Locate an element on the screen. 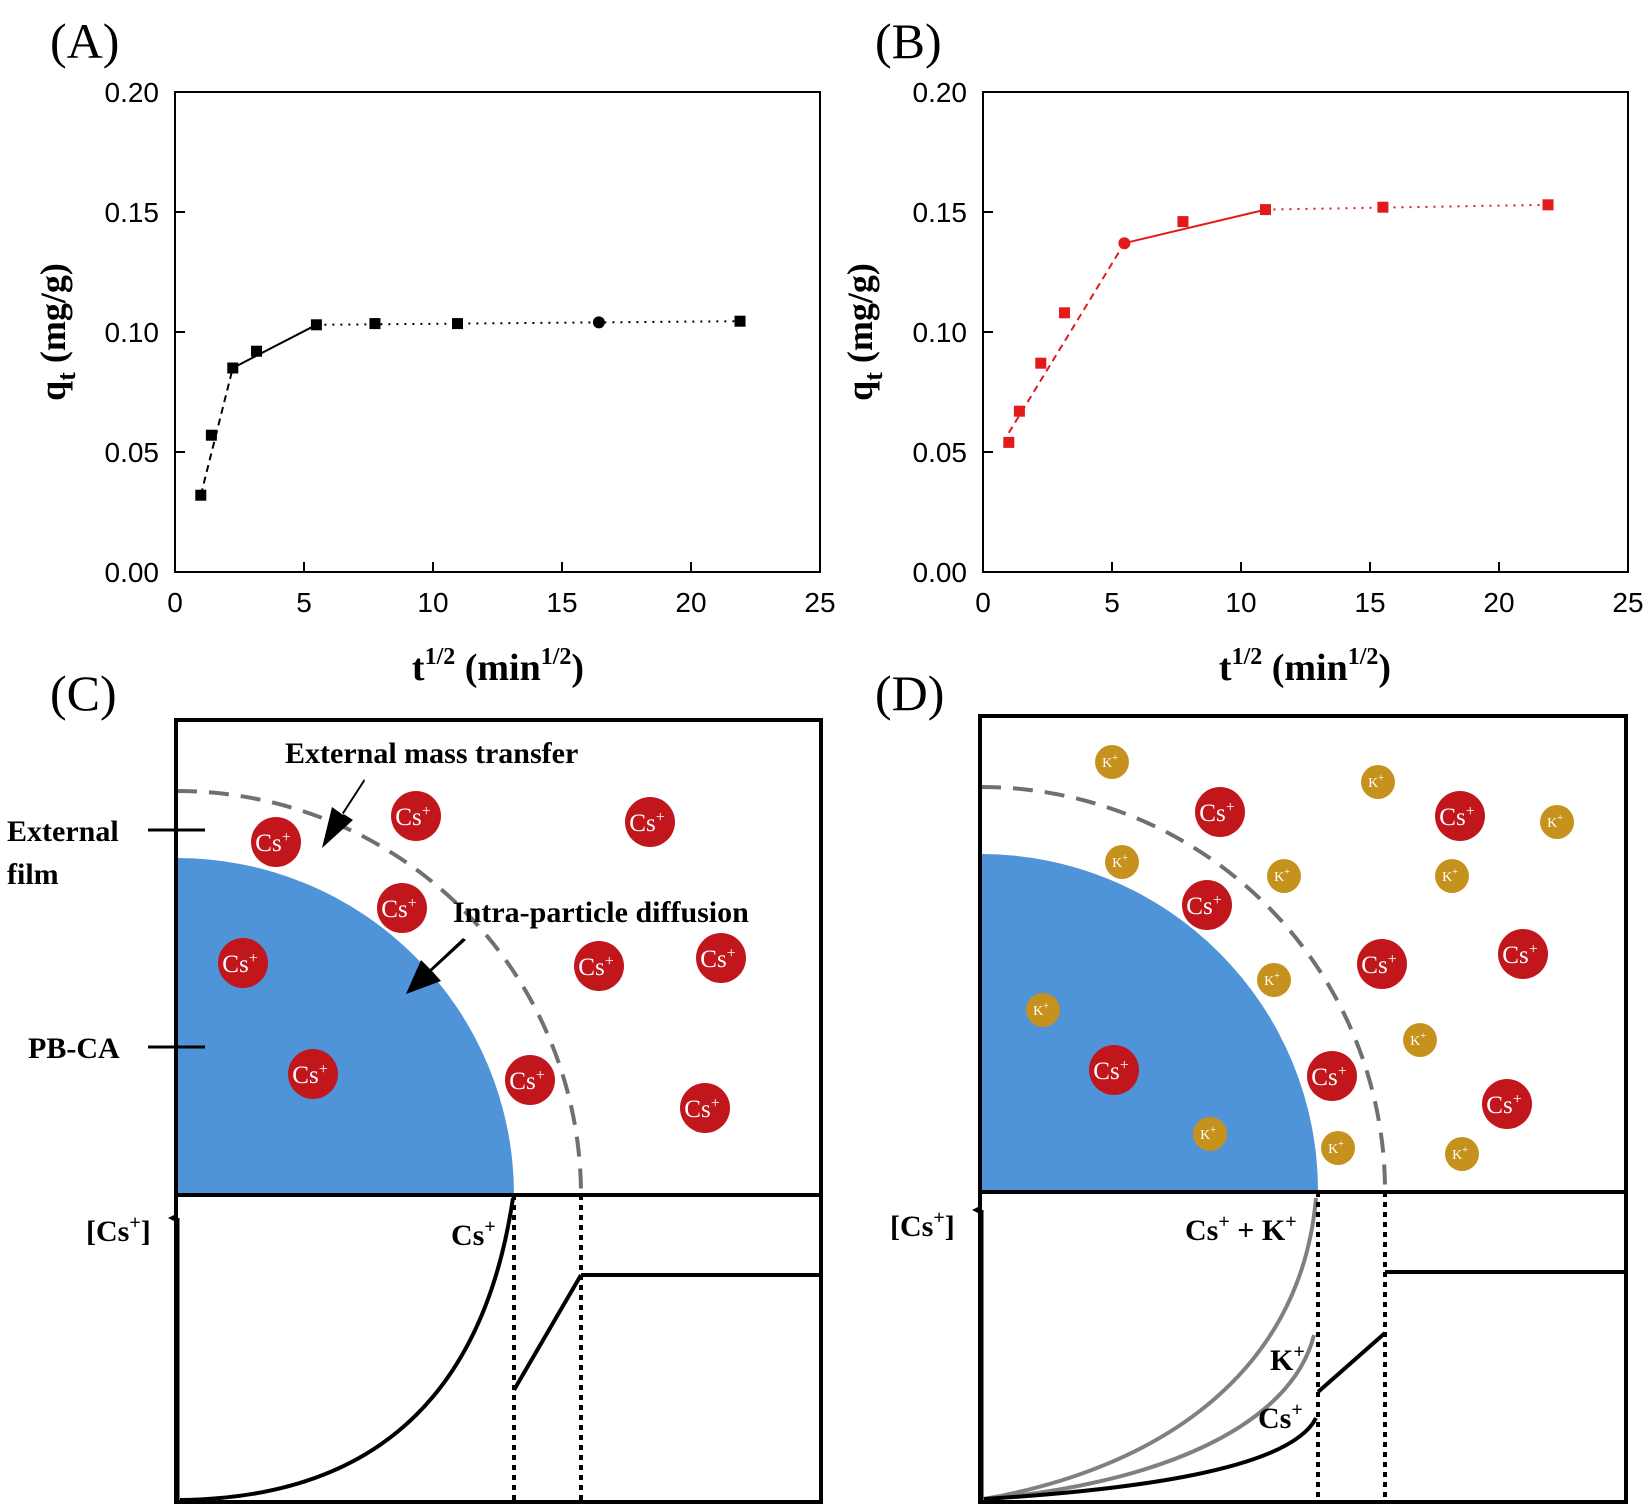  chart-b-ytick-label: 0.10 is located at coordinates (940, 332).